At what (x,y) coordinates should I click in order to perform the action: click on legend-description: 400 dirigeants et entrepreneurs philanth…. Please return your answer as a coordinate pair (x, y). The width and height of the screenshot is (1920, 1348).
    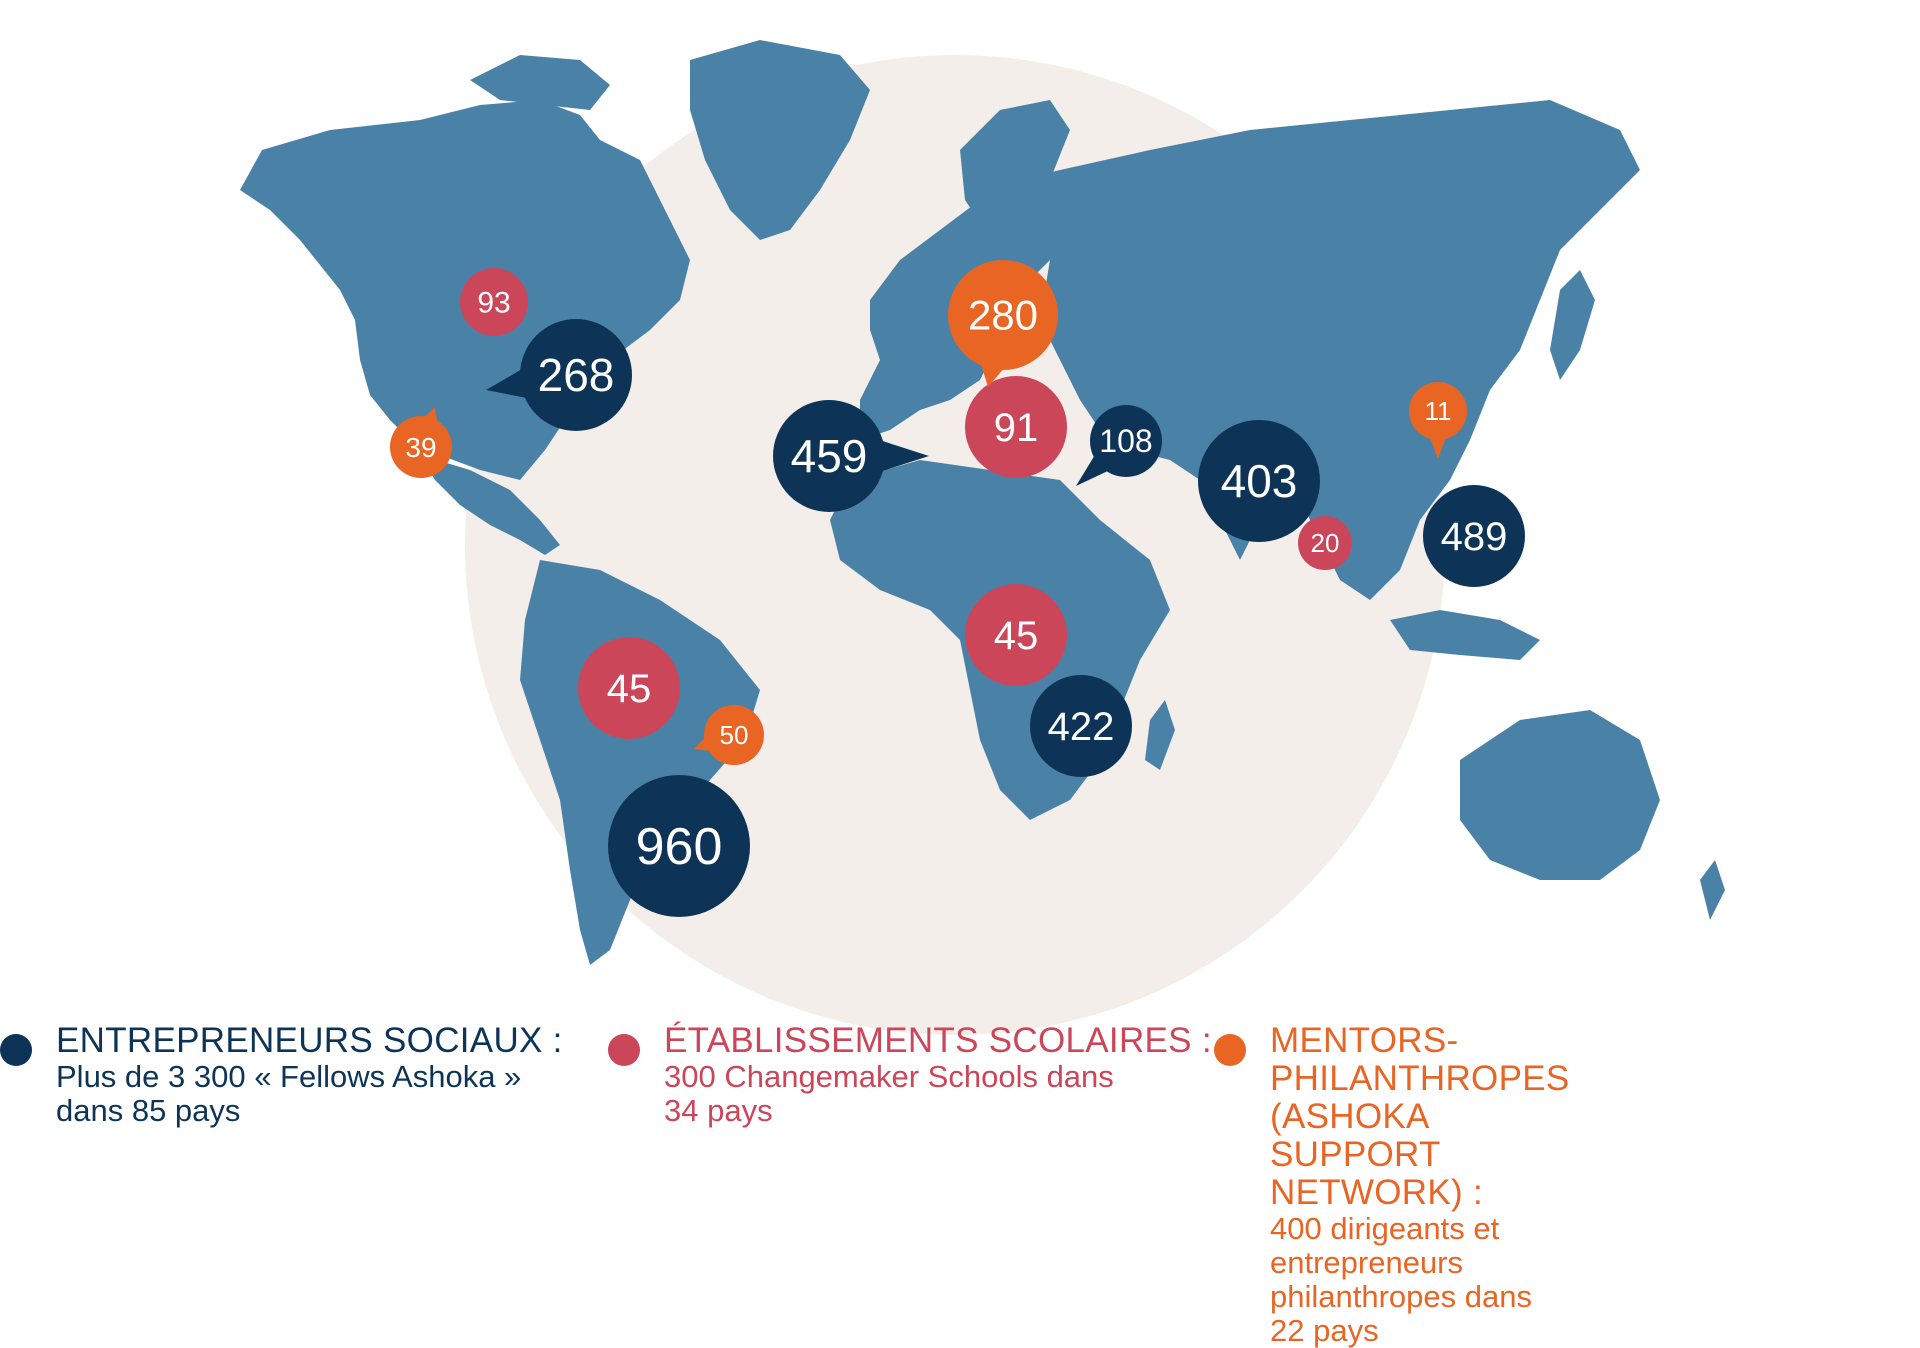
    Looking at the image, I should click on (1401, 1279).